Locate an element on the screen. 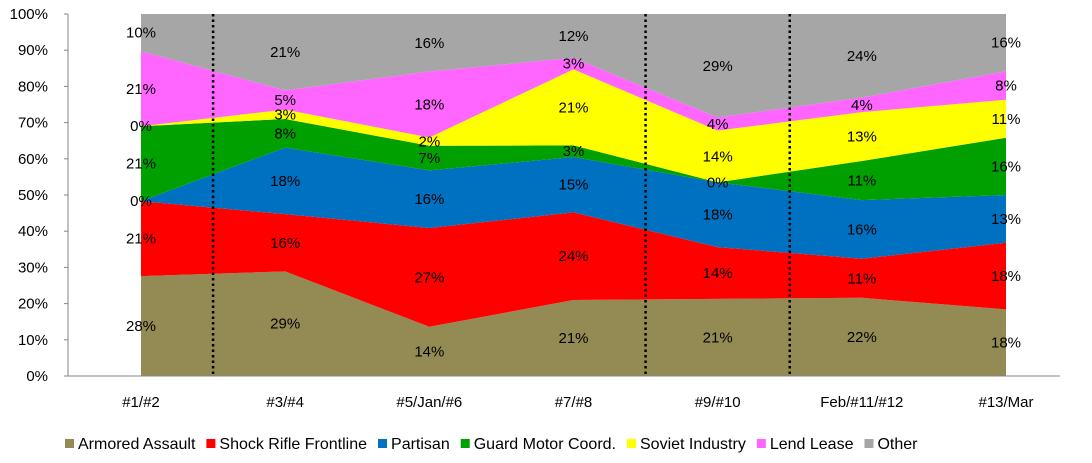 The height and width of the screenshot is (463, 1092). x-tick-label: #13/Mar is located at coordinates (1005, 402).